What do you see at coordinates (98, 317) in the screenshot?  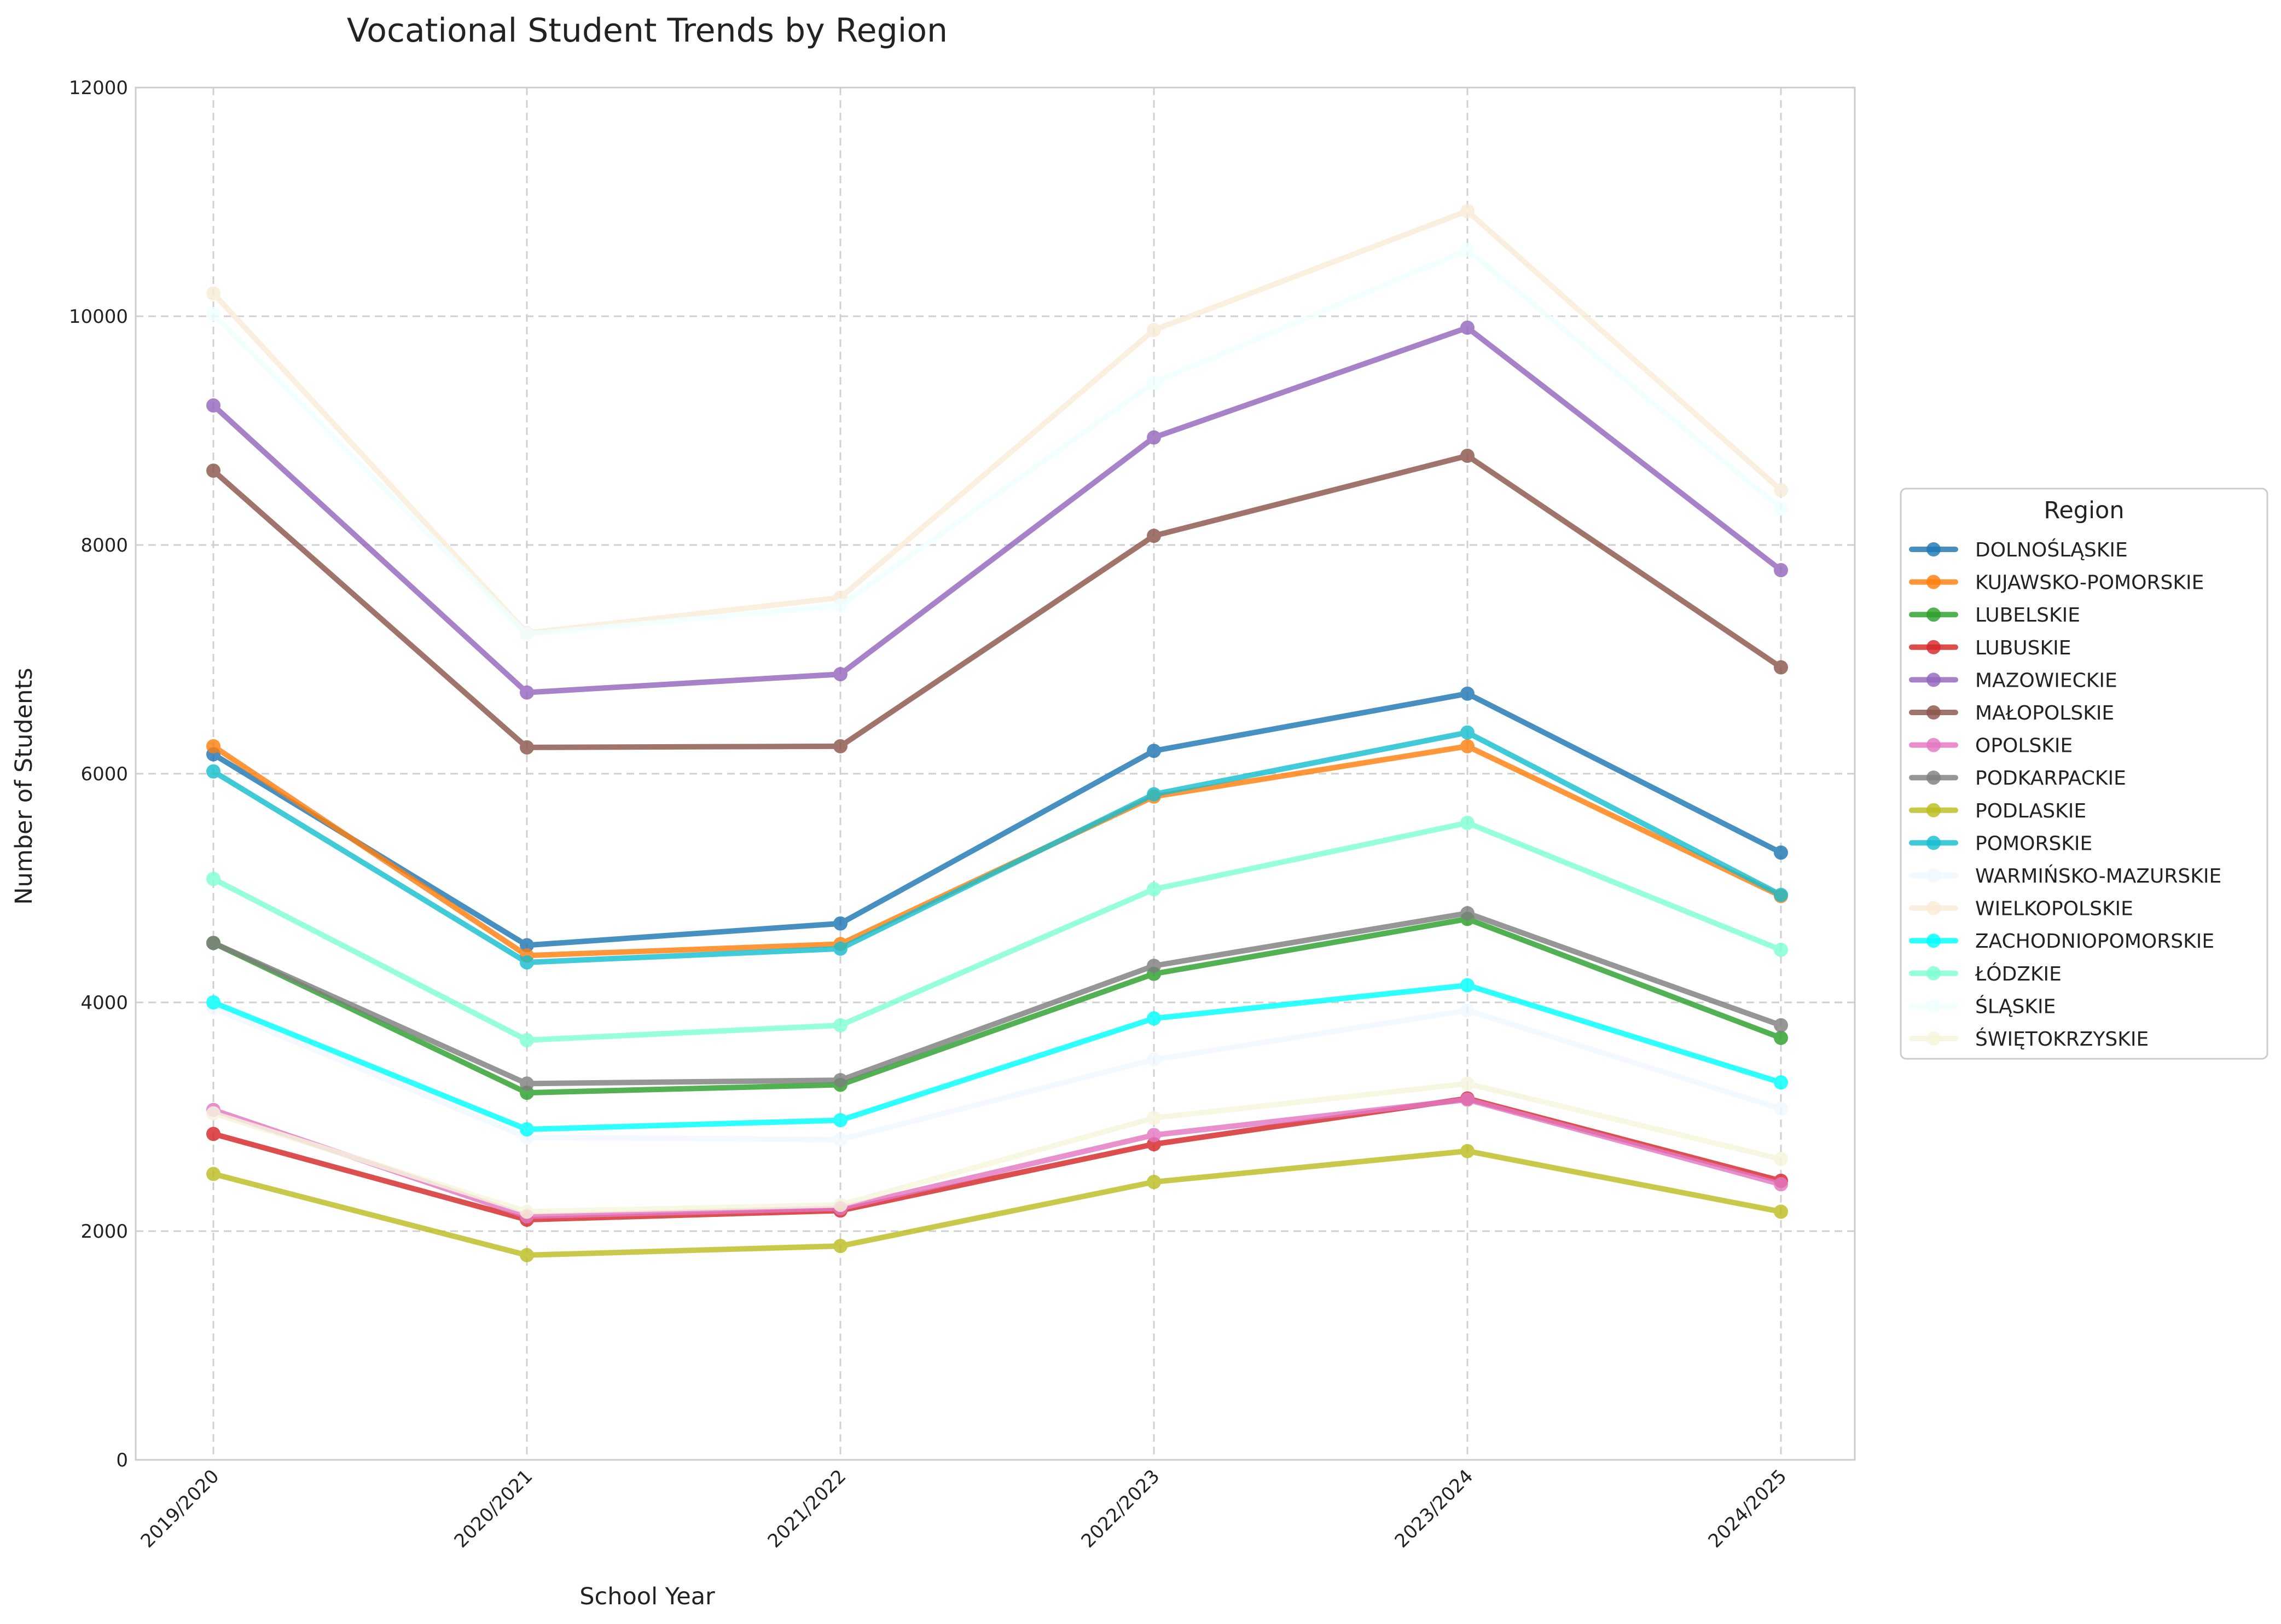 I see `y-tick-label: 10000` at bounding box center [98, 317].